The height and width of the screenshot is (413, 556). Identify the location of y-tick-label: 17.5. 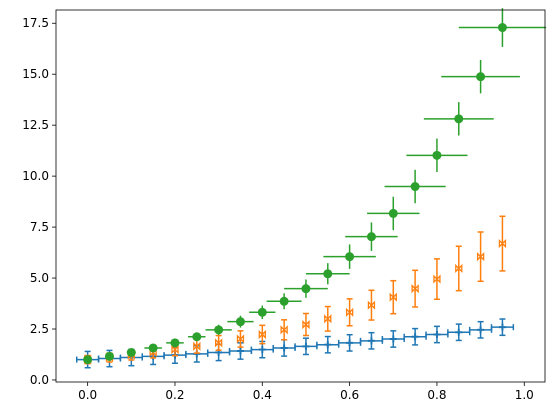
(35, 23).